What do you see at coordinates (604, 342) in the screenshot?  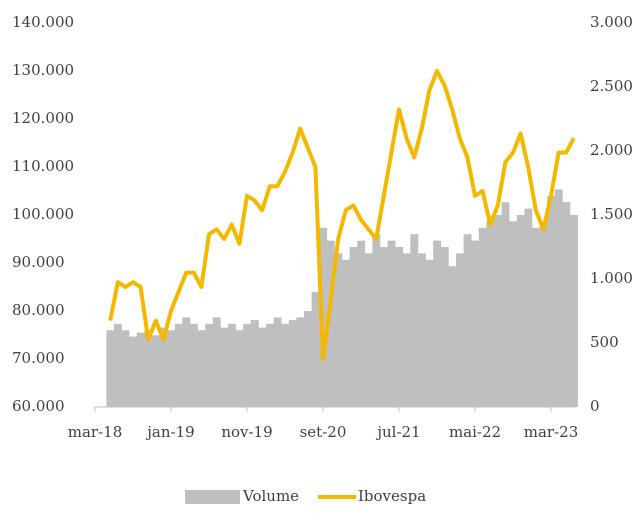 I see `y2-tick-label: 500` at bounding box center [604, 342].